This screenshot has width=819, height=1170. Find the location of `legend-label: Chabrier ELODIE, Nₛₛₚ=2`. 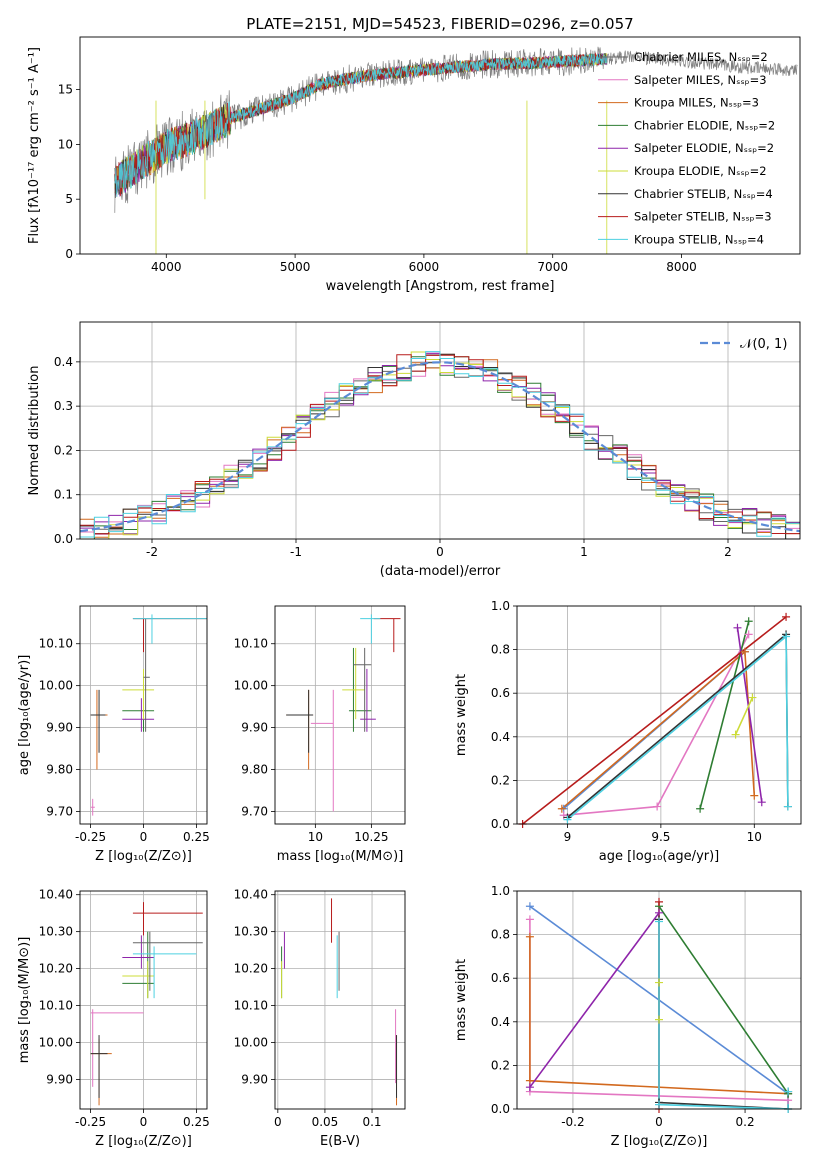

legend-label: Chabrier ELODIE, Nₛₛₚ=2 is located at coordinates (704, 125).